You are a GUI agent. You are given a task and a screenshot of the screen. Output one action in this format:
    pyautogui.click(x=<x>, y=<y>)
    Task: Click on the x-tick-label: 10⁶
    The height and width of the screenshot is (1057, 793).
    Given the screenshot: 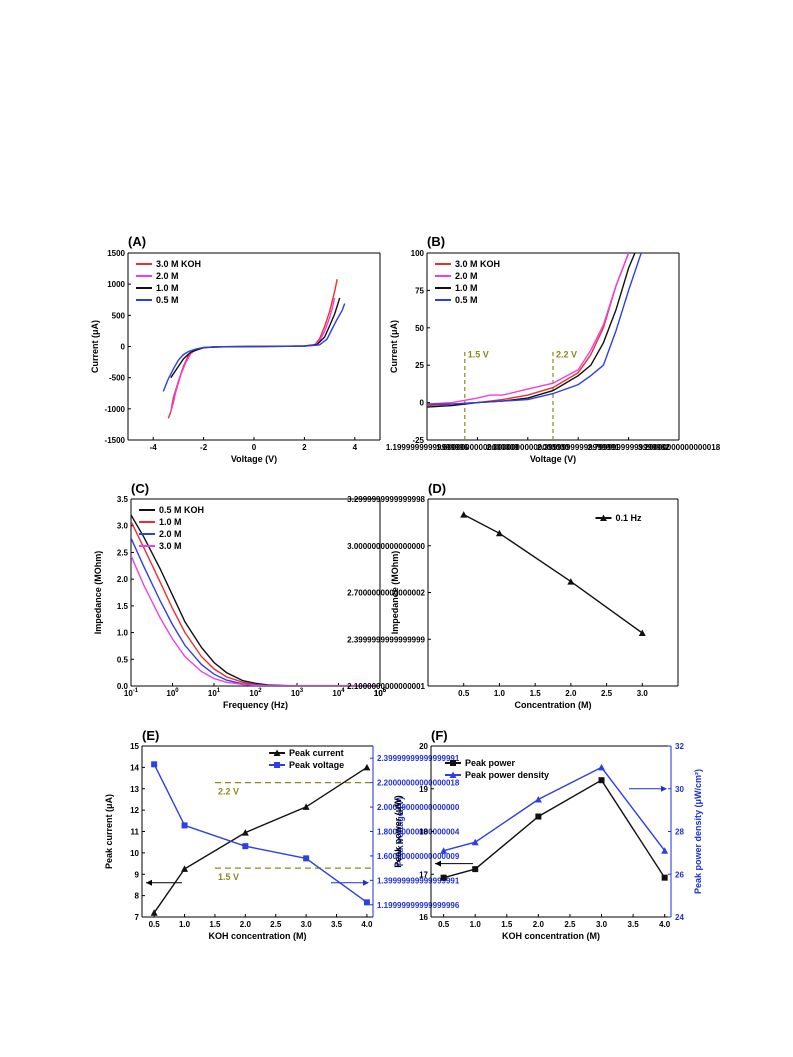 What is the action you would take?
    pyautogui.click(x=380, y=693)
    